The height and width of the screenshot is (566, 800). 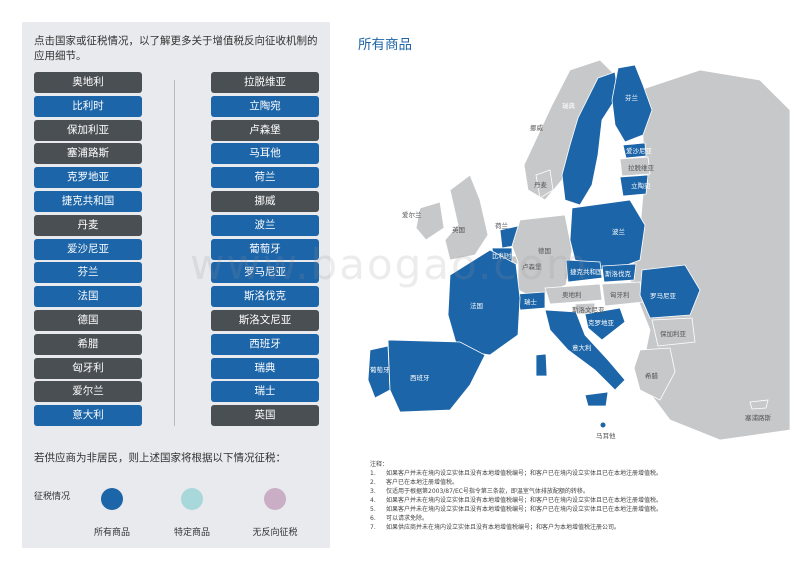 I want to click on country-button: 荷兰, so click(x=265, y=178).